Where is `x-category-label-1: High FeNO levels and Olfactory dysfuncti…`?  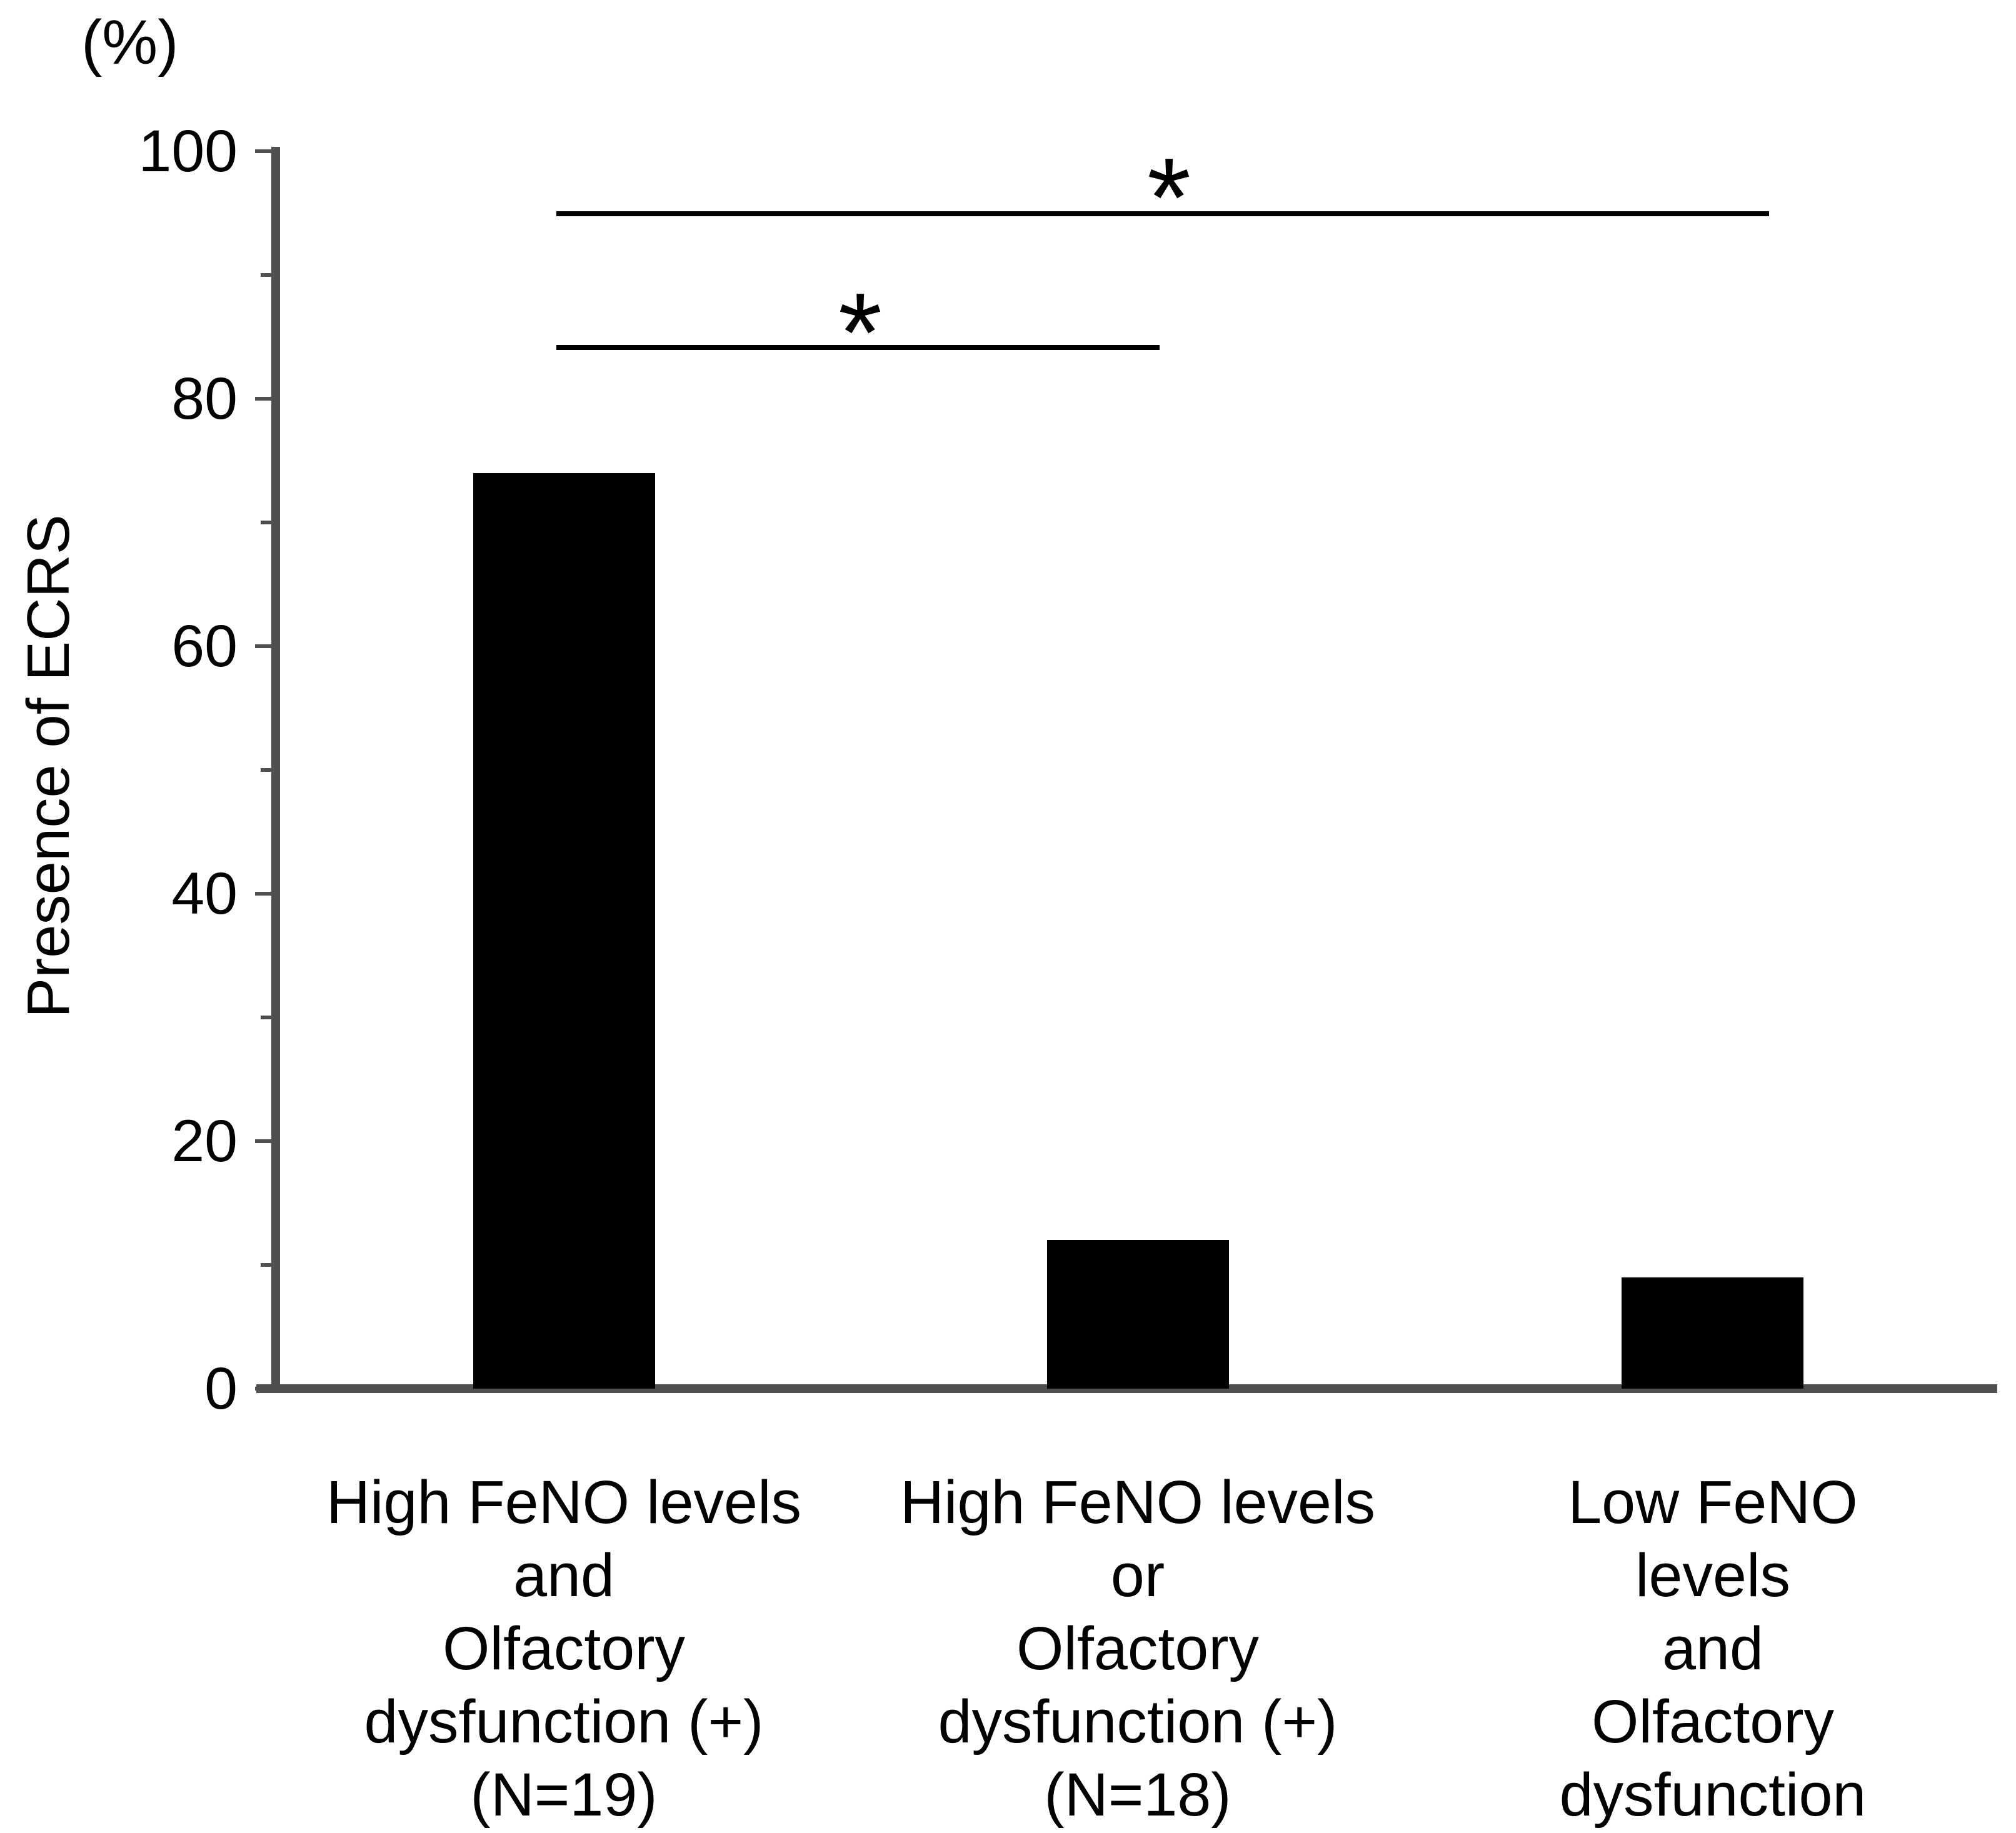
x-category-label-1: High FeNO levels and Olfactory dysfuncti… is located at coordinates (564, 1648).